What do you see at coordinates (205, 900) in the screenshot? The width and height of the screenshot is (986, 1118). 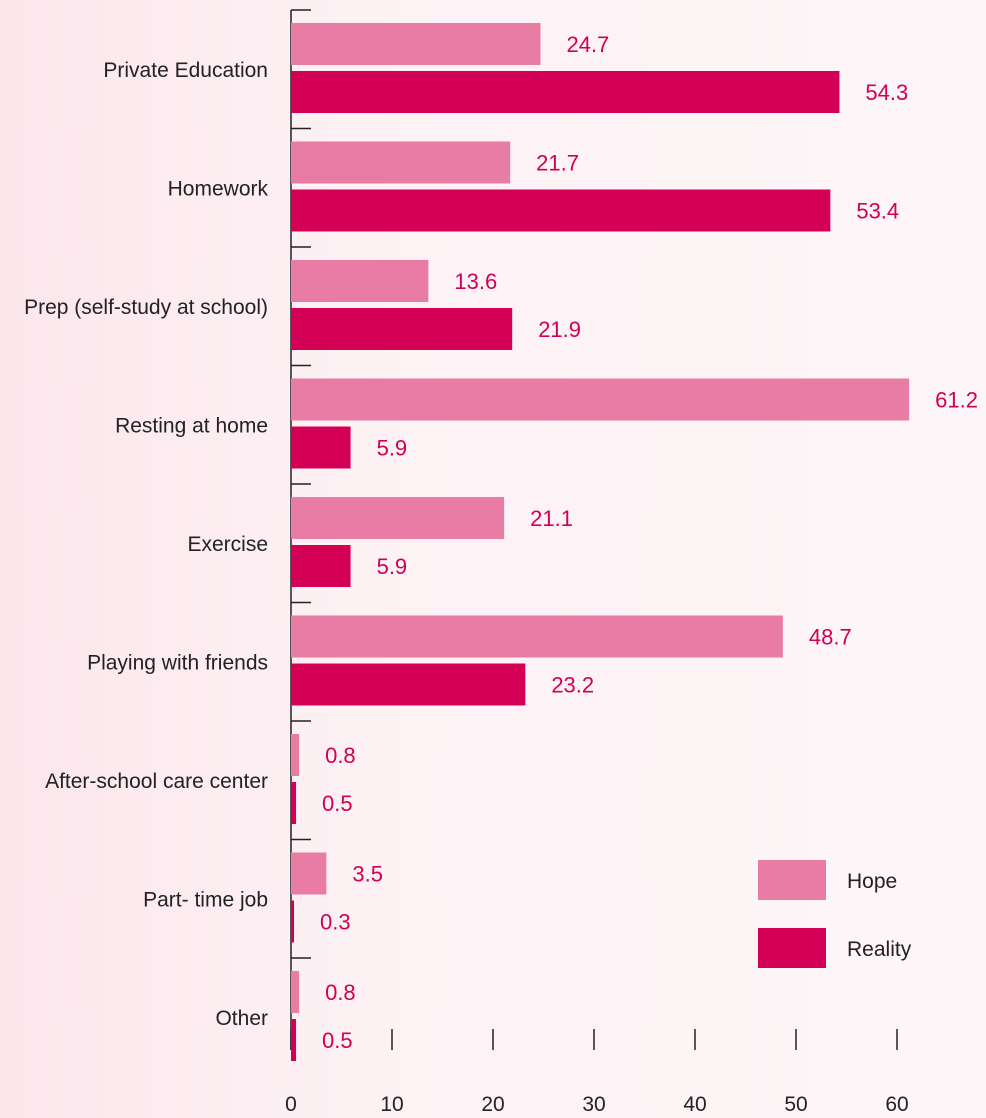 I see `category-label: Part- time job` at bounding box center [205, 900].